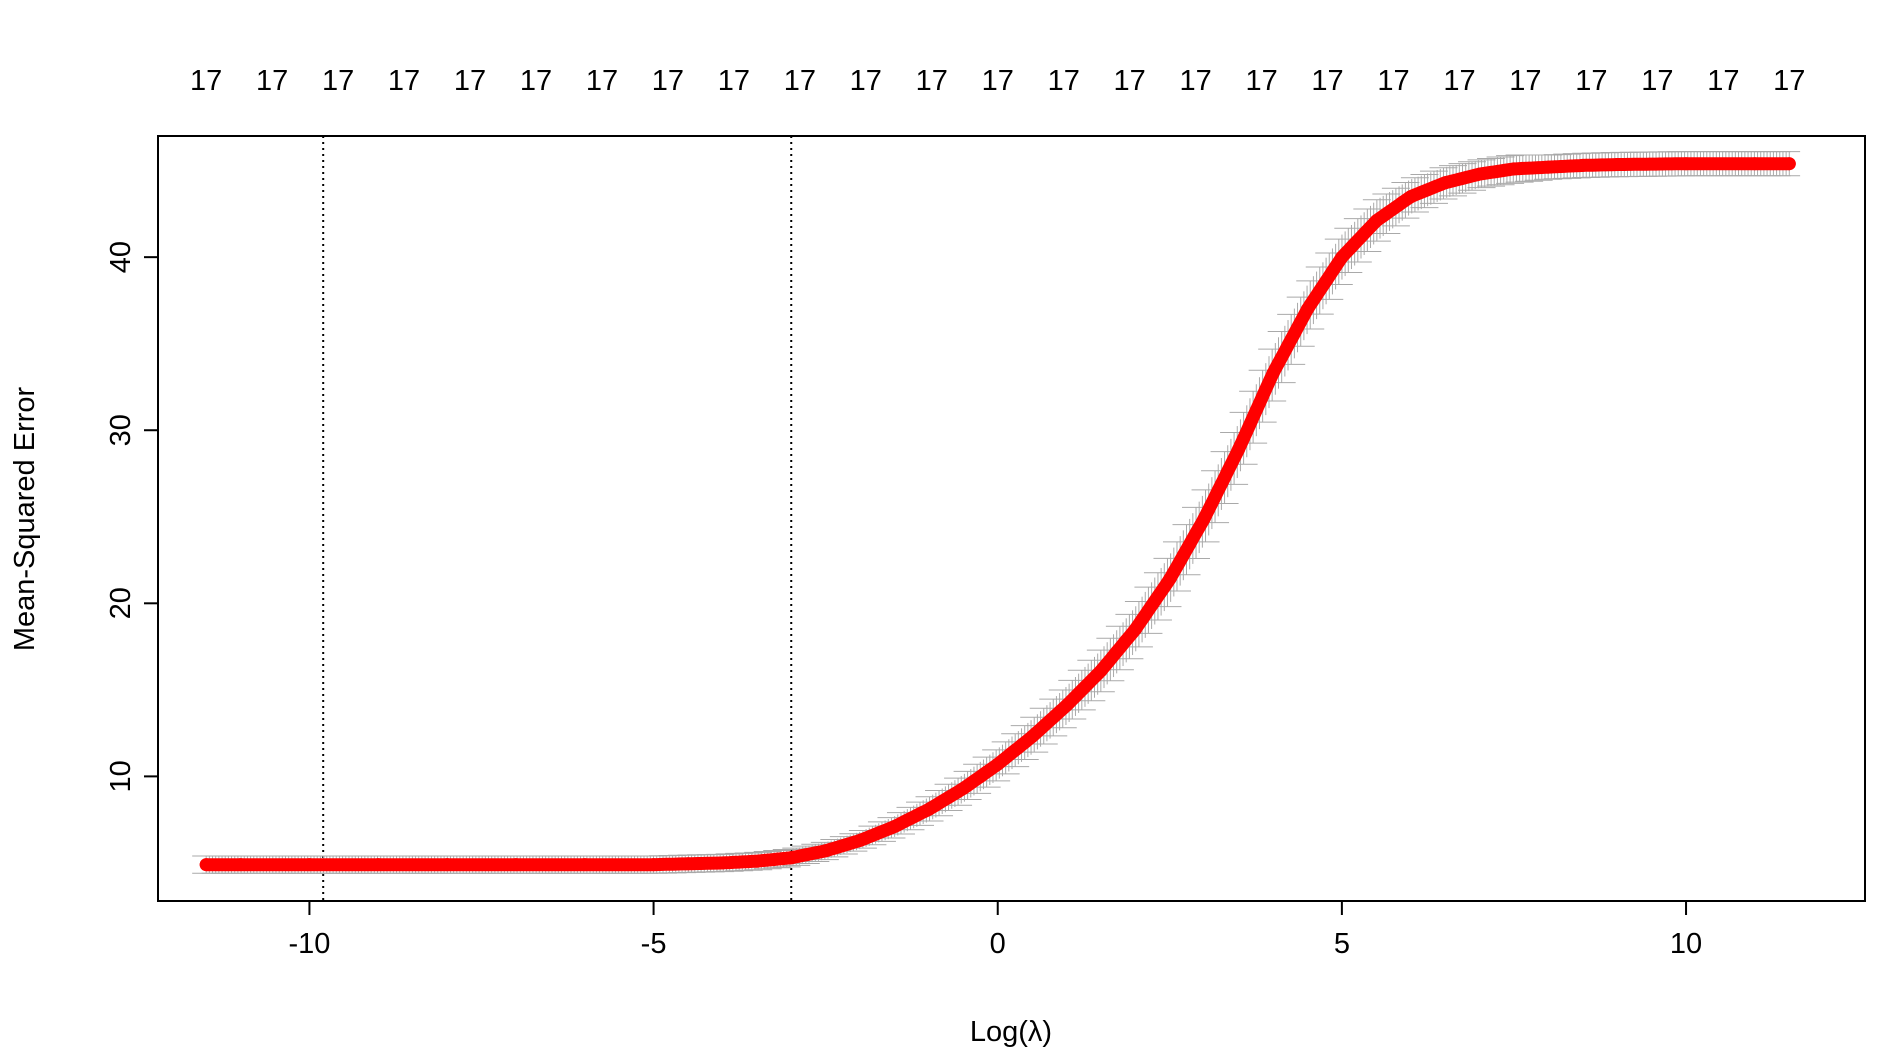  I want to click on x-axis: -10 -5 0 5 10, so click(995, 930).